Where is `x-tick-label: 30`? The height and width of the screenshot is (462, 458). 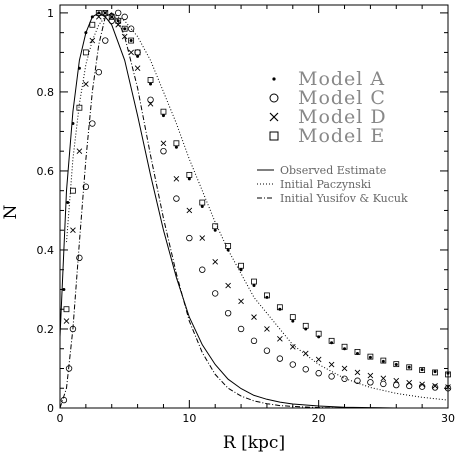 x-tick-label: 30 is located at coordinates (448, 418).